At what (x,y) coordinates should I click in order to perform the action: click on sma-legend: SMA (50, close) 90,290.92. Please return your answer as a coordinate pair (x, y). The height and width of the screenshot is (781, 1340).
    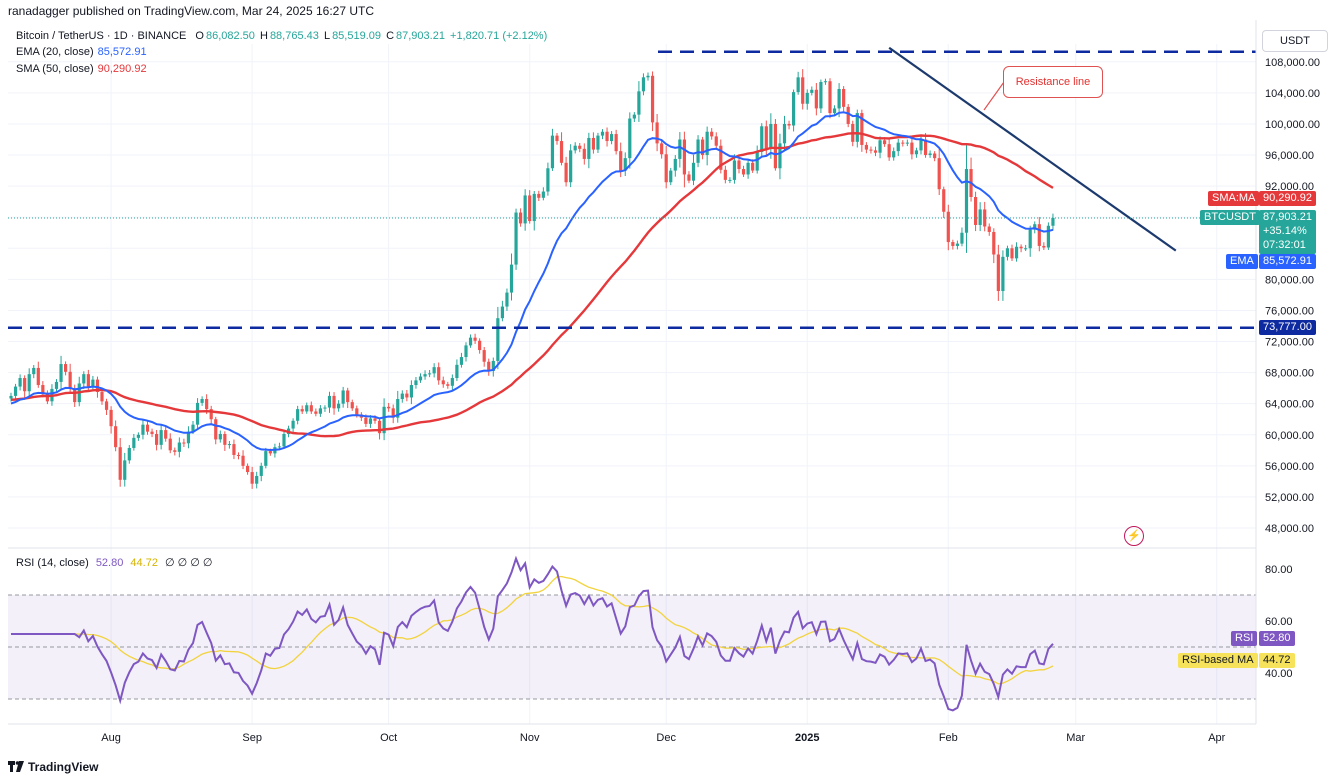
    Looking at the image, I should click on (81, 69).